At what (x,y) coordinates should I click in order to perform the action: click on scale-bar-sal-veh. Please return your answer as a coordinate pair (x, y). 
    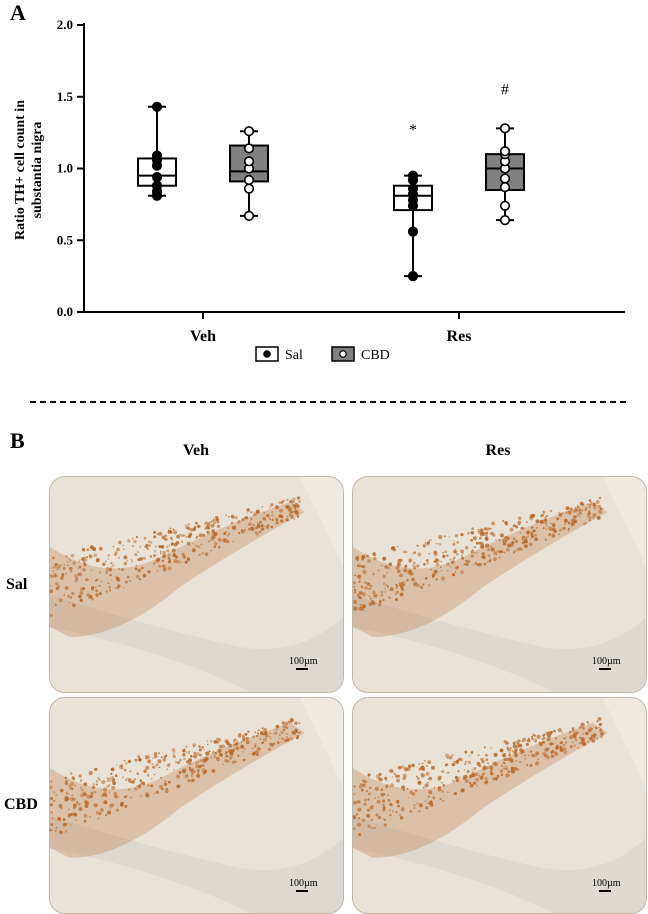
    Looking at the image, I should click on (302, 669).